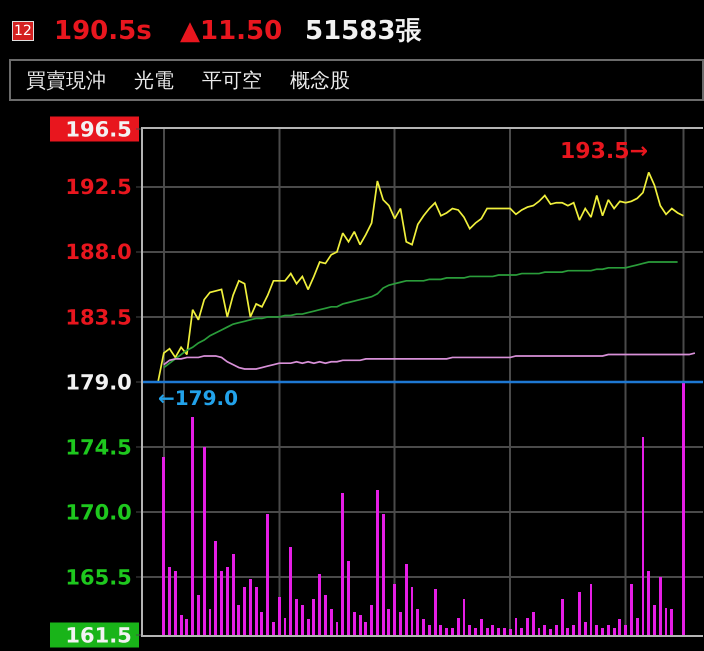 This screenshot has width=704, height=651. What do you see at coordinates (98, 129) in the screenshot?
I see `y-tick-label: 196.5` at bounding box center [98, 129].